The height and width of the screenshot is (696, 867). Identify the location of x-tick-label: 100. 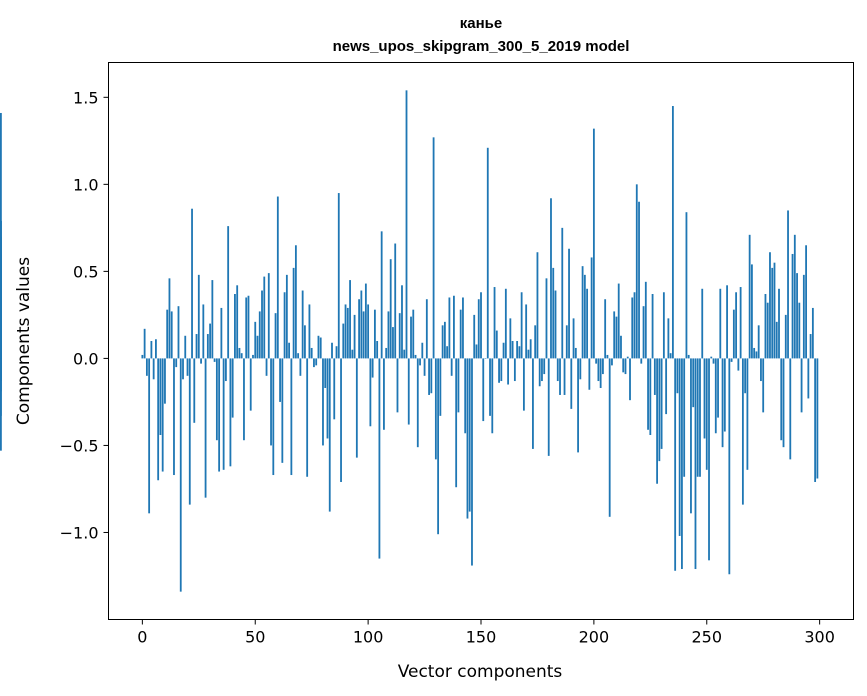
(368, 637).